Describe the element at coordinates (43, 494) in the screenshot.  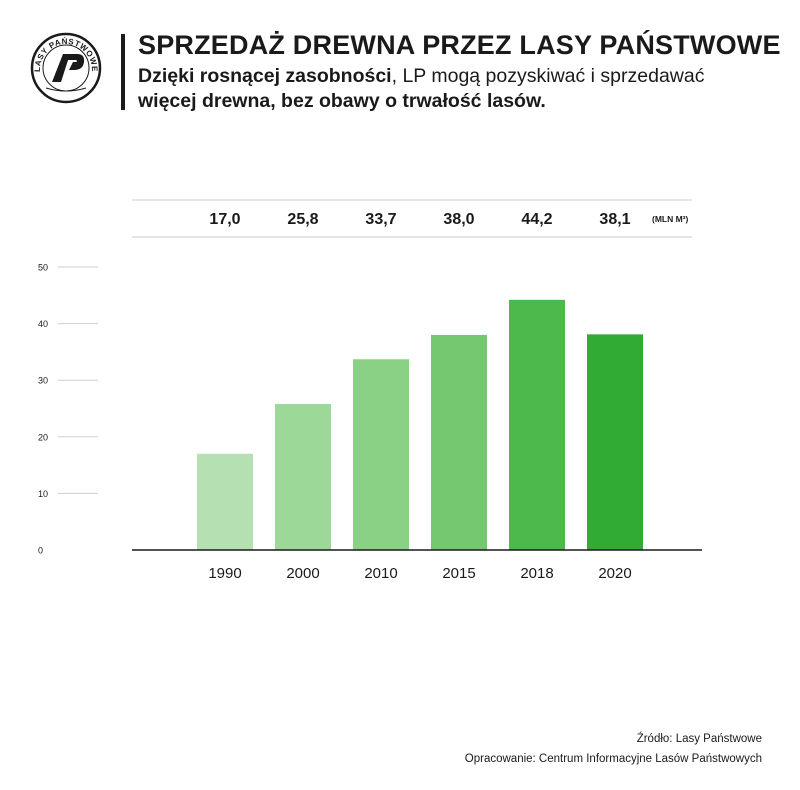
I see `y-tick-label: 10` at that location.